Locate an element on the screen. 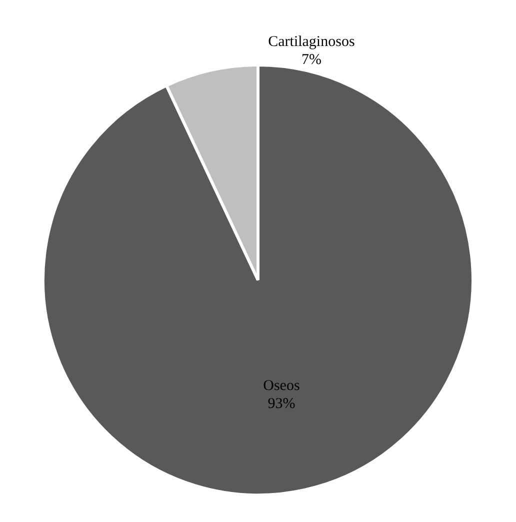 The image size is (516, 522). slice-label: Oseos is located at coordinates (281, 386).